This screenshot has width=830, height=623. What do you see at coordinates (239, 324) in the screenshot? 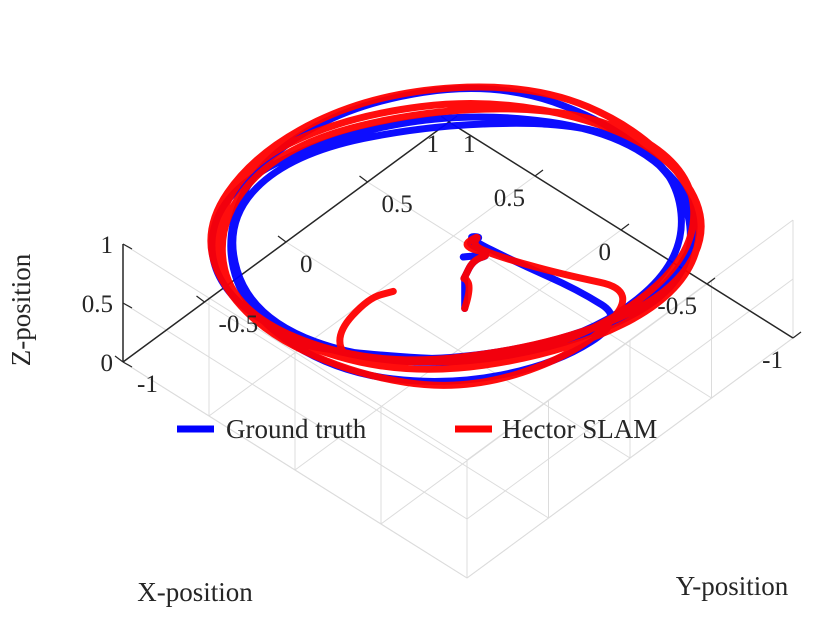
I see `y-tick-label: -0.5` at bounding box center [239, 324].